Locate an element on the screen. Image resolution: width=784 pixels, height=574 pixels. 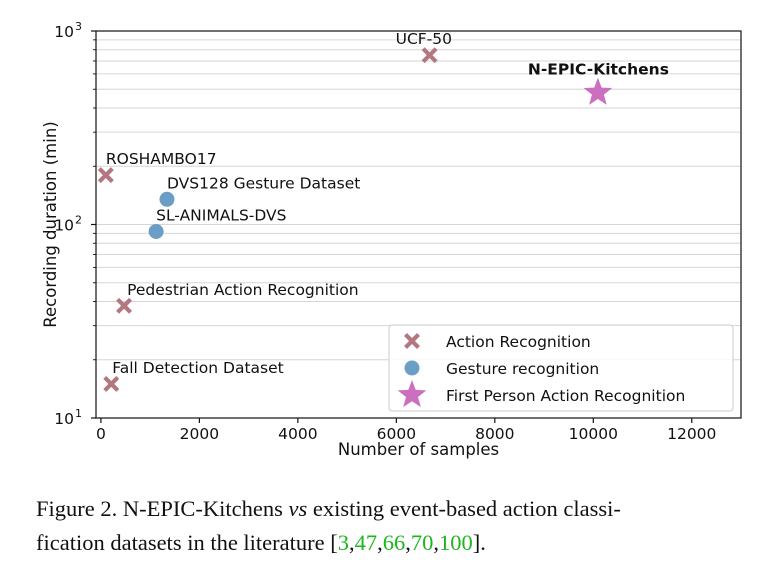
point-label: Fall Detection Dataset is located at coordinates (197, 368).